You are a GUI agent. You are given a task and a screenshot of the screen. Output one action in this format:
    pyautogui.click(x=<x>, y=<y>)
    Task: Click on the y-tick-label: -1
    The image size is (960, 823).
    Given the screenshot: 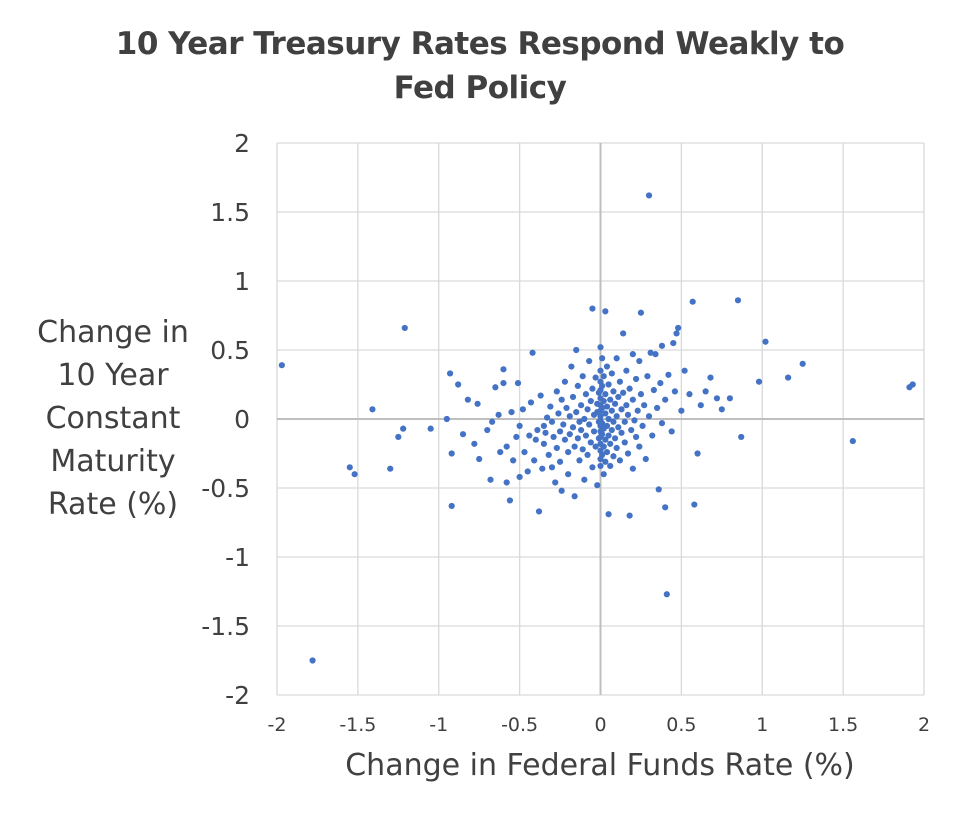 What is the action you would take?
    pyautogui.click(x=237, y=557)
    